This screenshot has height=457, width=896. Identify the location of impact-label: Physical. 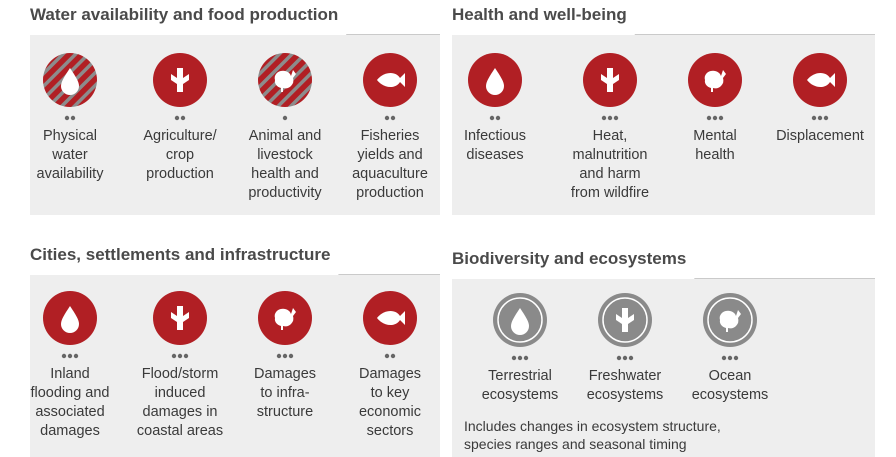
(70, 136).